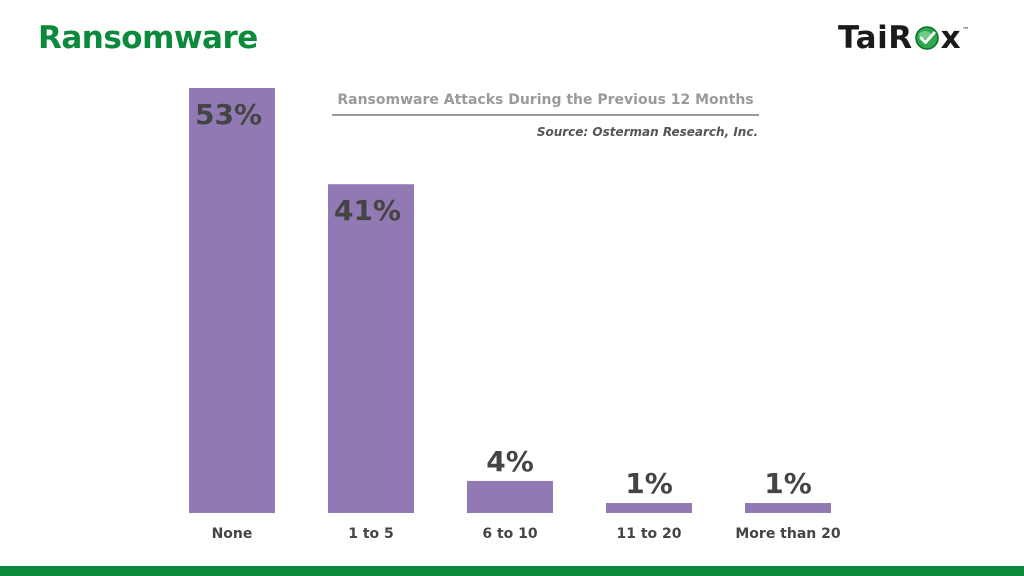 The height and width of the screenshot is (576, 1024). I want to click on category-label-3: 11 to 20, so click(648, 534).